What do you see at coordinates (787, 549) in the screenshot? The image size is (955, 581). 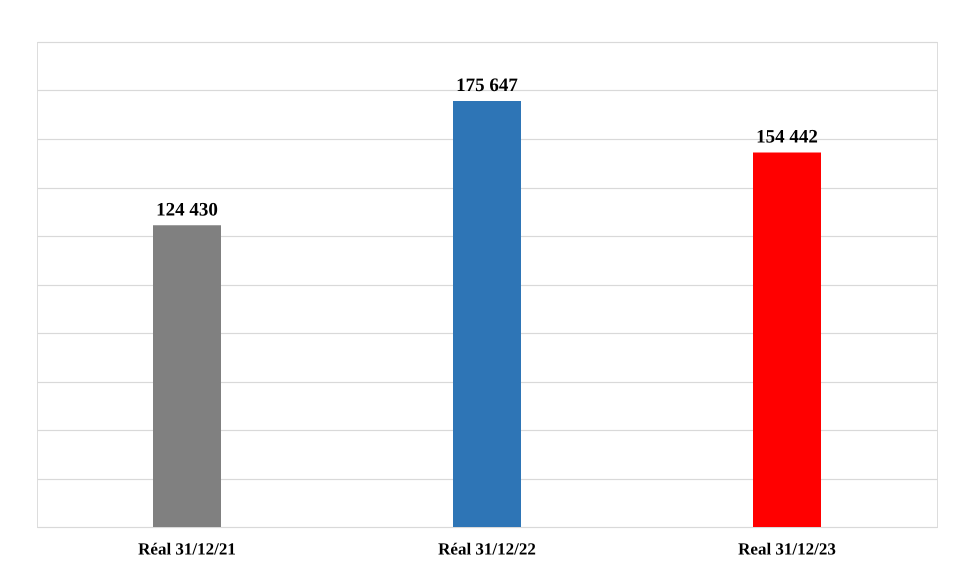 I see `x-tick-label: Real 31/12/23` at bounding box center [787, 549].